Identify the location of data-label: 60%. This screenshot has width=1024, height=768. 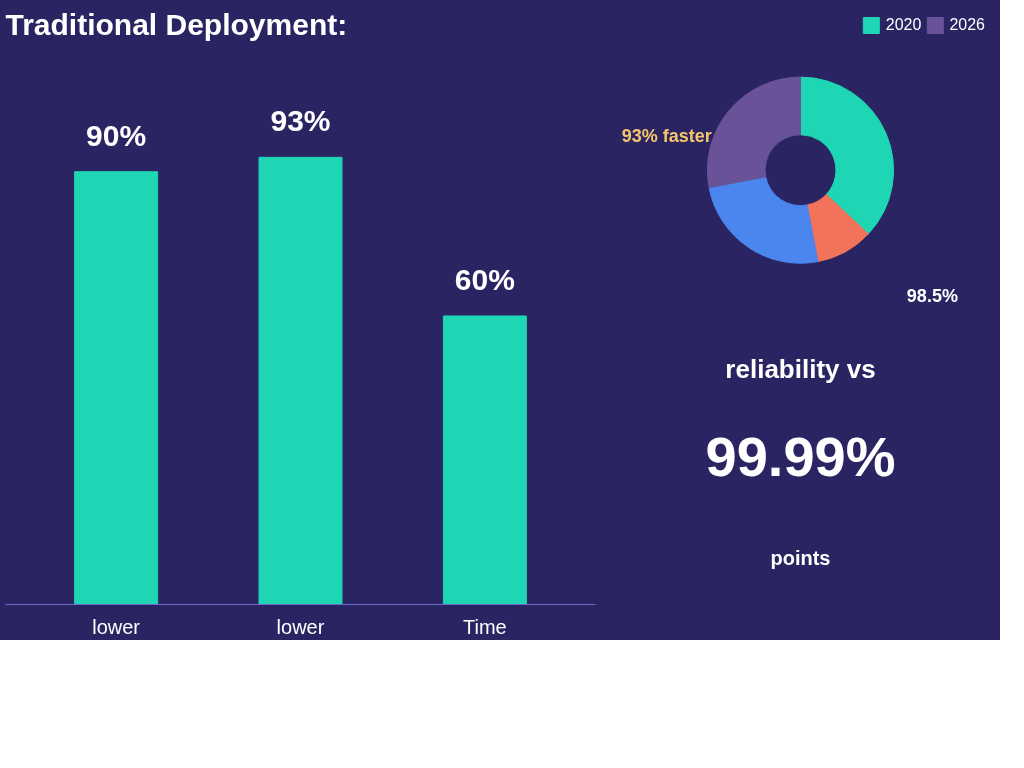
(484, 279).